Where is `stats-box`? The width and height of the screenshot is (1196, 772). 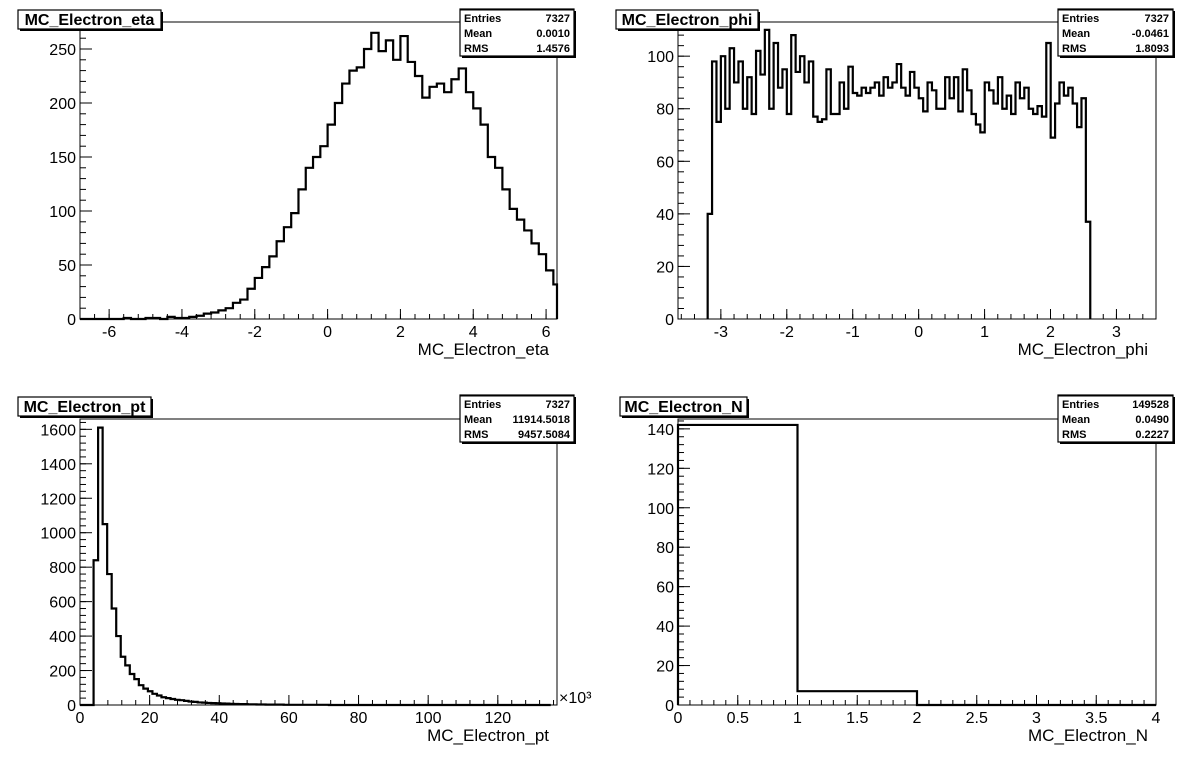
stats-box is located at coordinates (517, 418).